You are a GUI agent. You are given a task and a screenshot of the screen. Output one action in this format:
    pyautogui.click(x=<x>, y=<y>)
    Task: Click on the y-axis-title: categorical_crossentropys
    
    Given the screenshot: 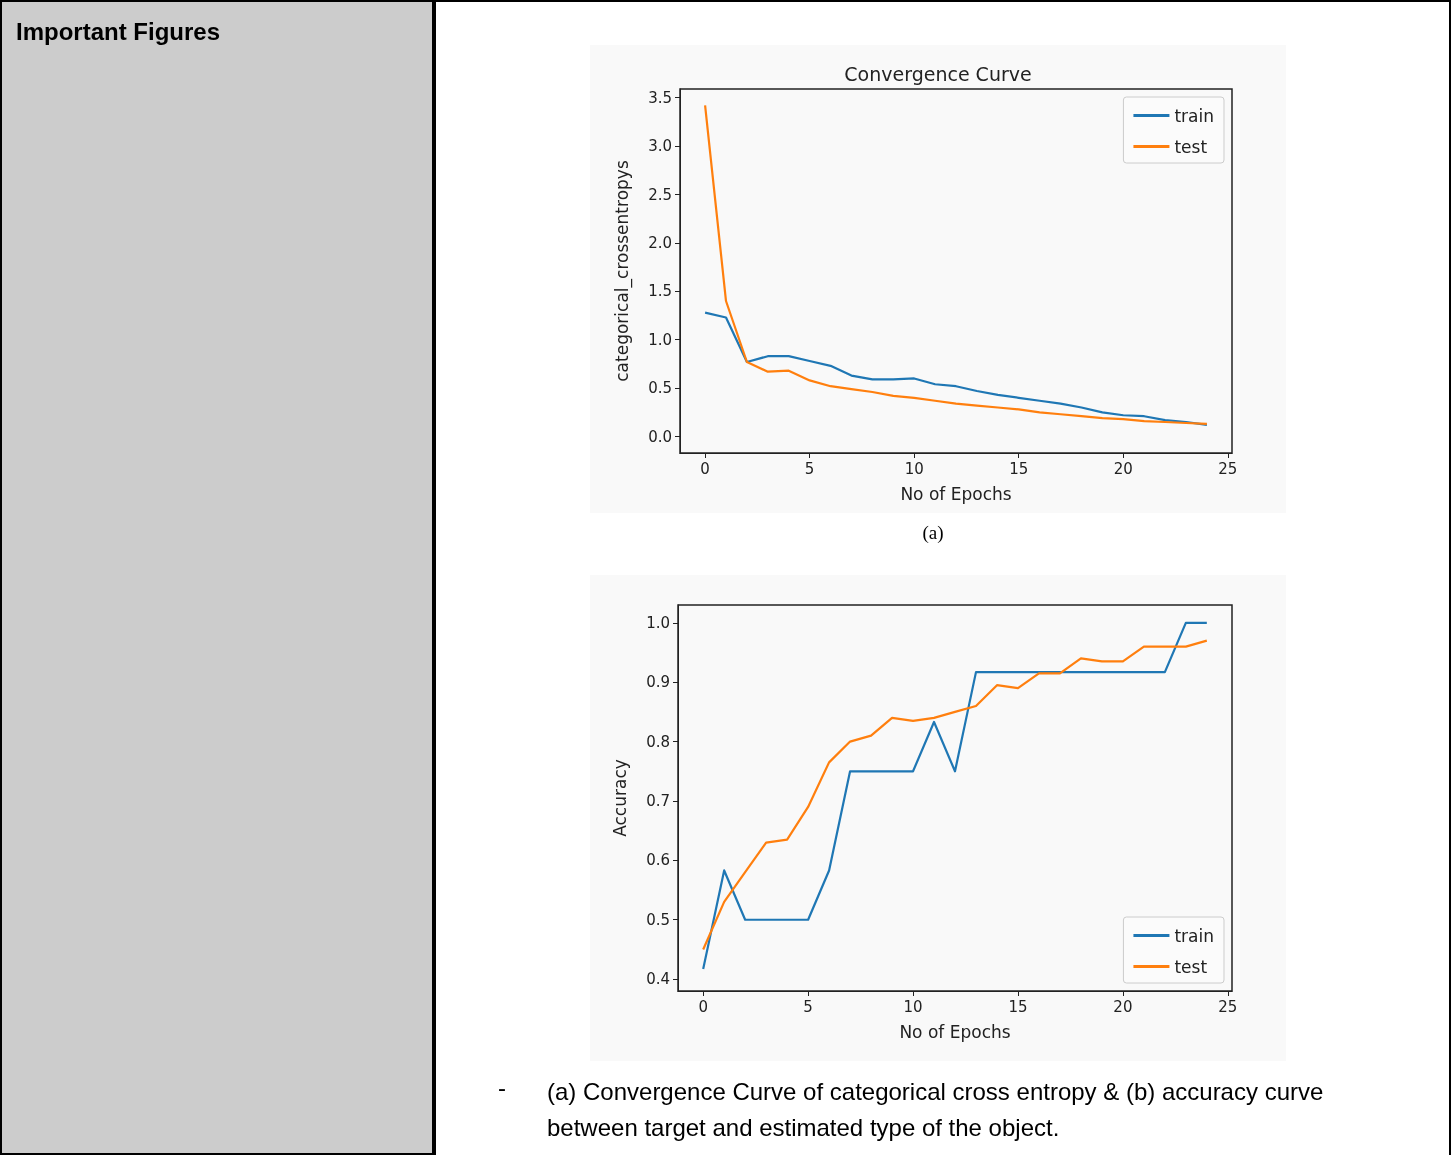 What is the action you would take?
    pyautogui.click(x=622, y=271)
    